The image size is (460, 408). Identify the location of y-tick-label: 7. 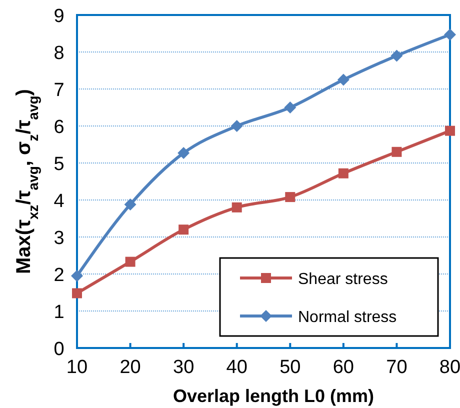
(59, 90).